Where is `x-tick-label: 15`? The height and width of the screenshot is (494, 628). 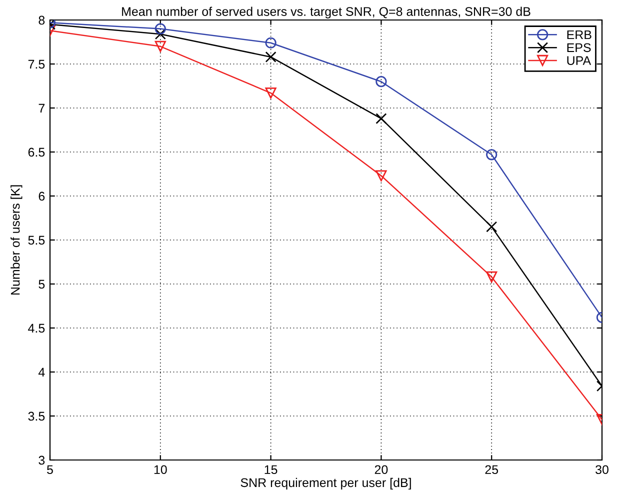 x-tick-label: 15 is located at coordinates (271, 469).